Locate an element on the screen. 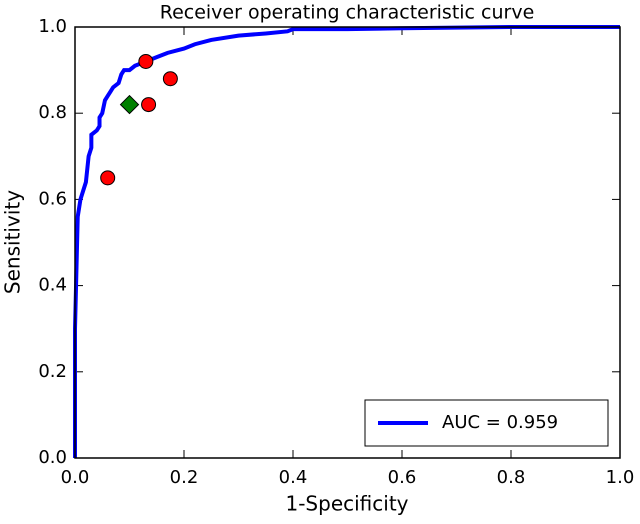 The width and height of the screenshot is (640, 524). x-tick-label: 0.4 is located at coordinates (293, 477).